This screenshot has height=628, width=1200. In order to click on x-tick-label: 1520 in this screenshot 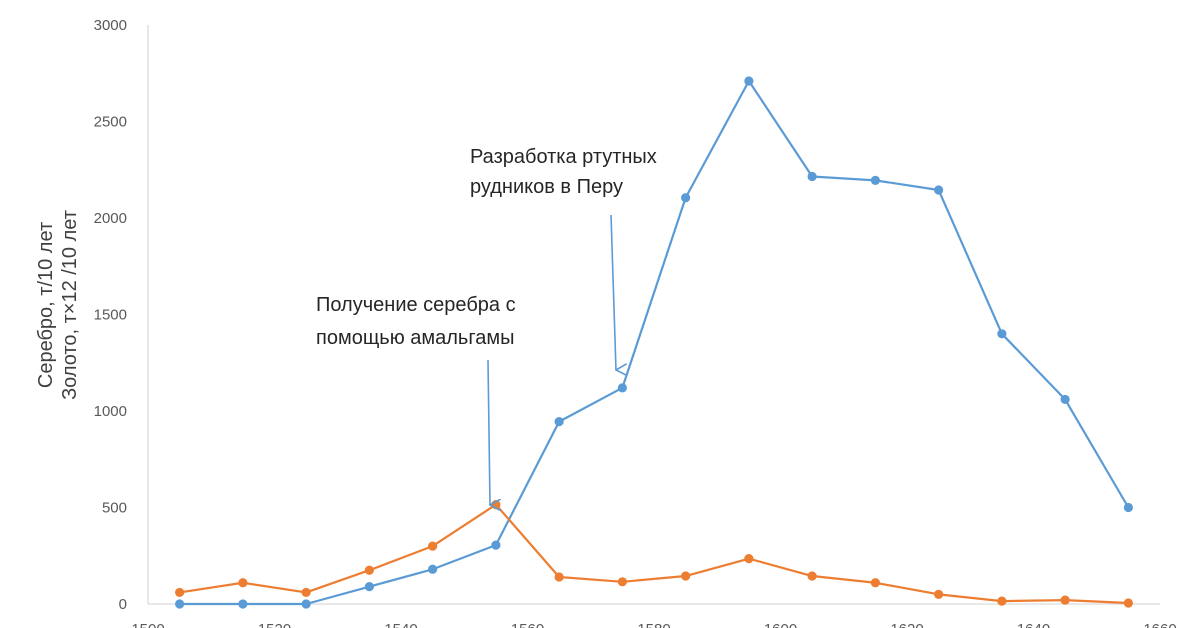, I will do `click(274, 624)`.